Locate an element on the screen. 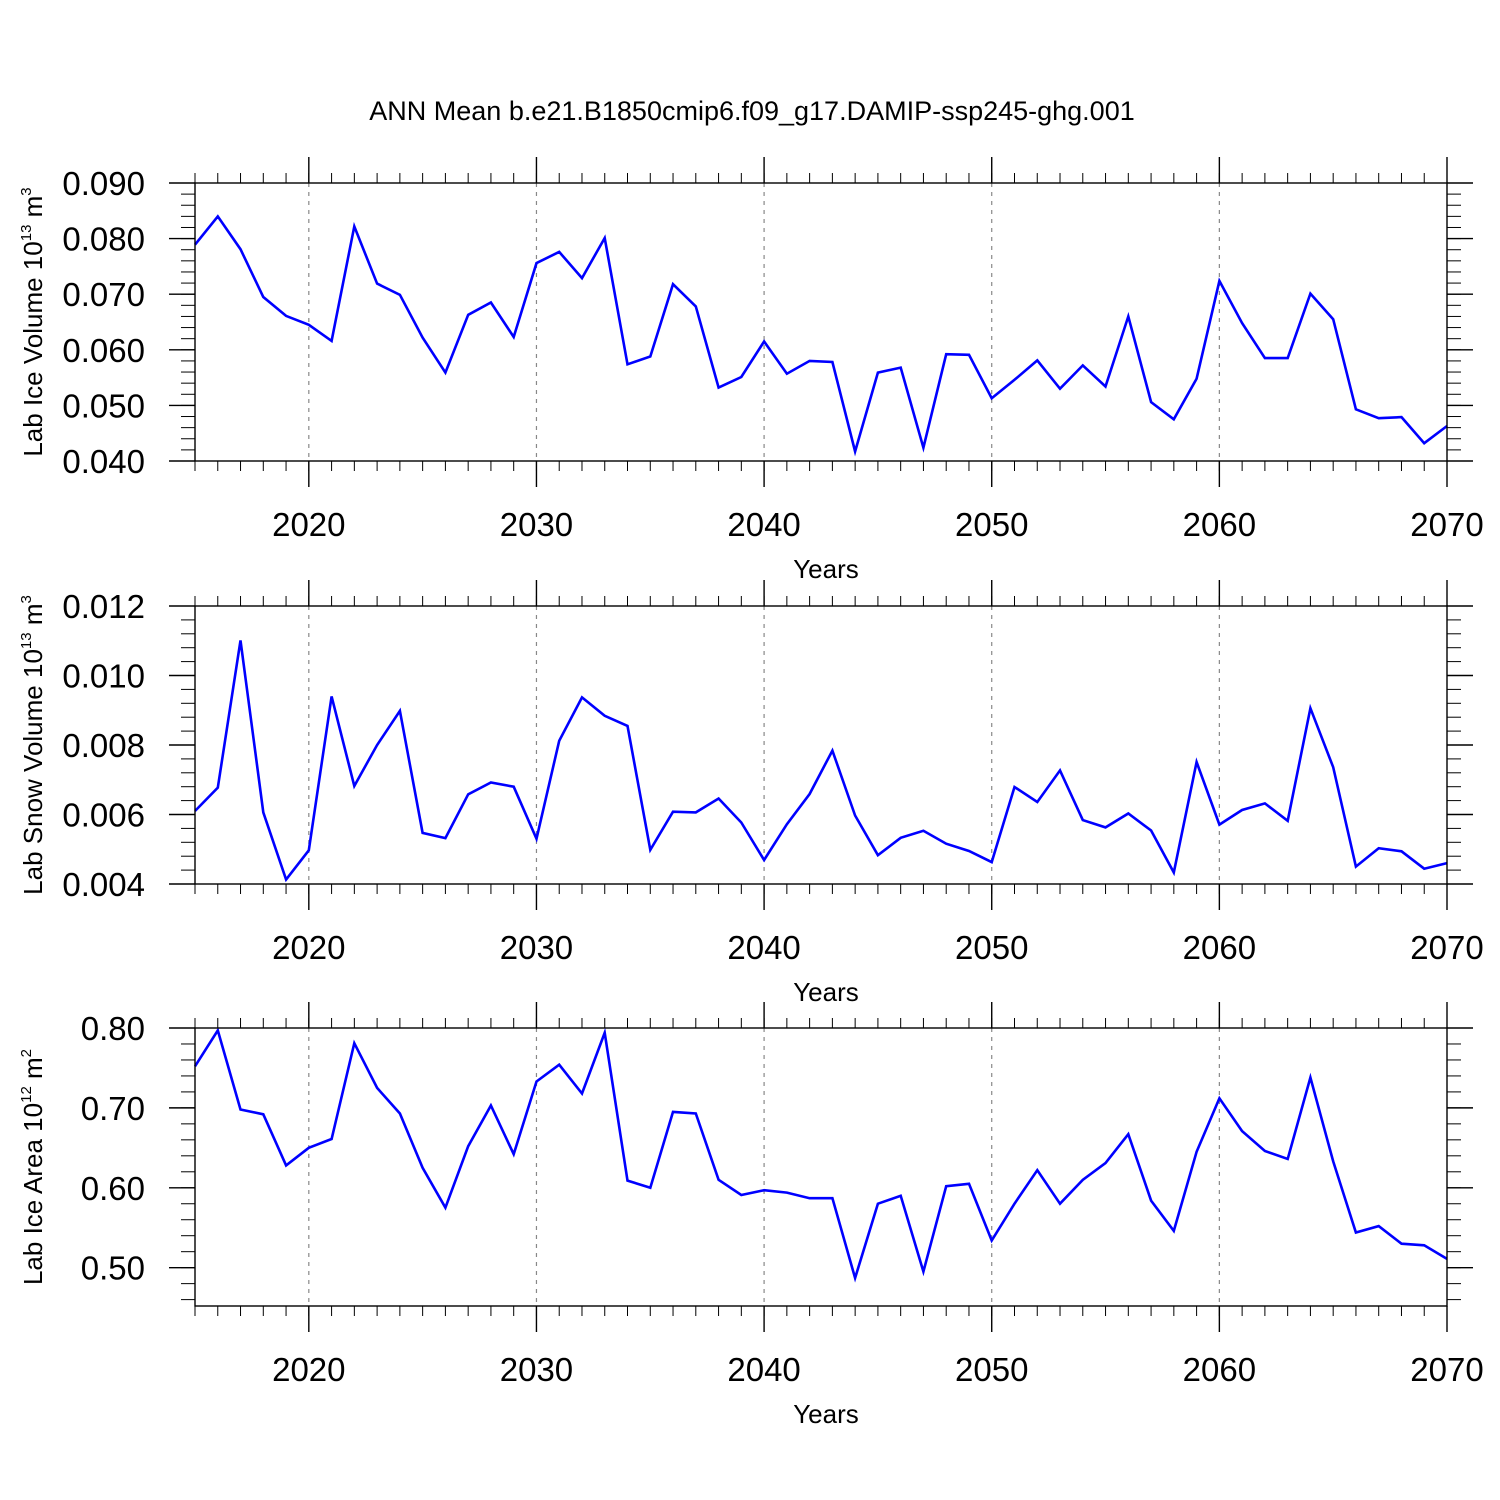 This screenshot has height=1500, width=1500. y-tick-label: 0.80 is located at coordinates (113, 1028).